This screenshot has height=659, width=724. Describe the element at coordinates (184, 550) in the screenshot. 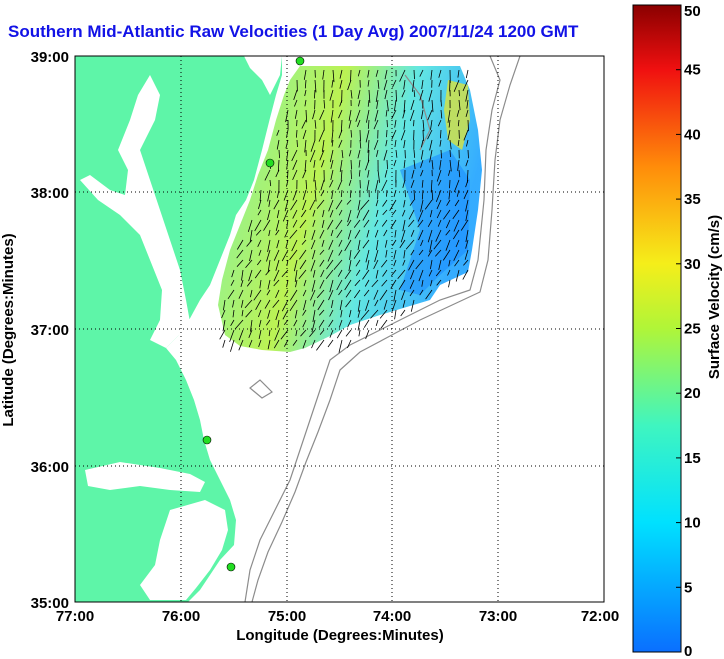

I see `pamlico-sound` at that location.